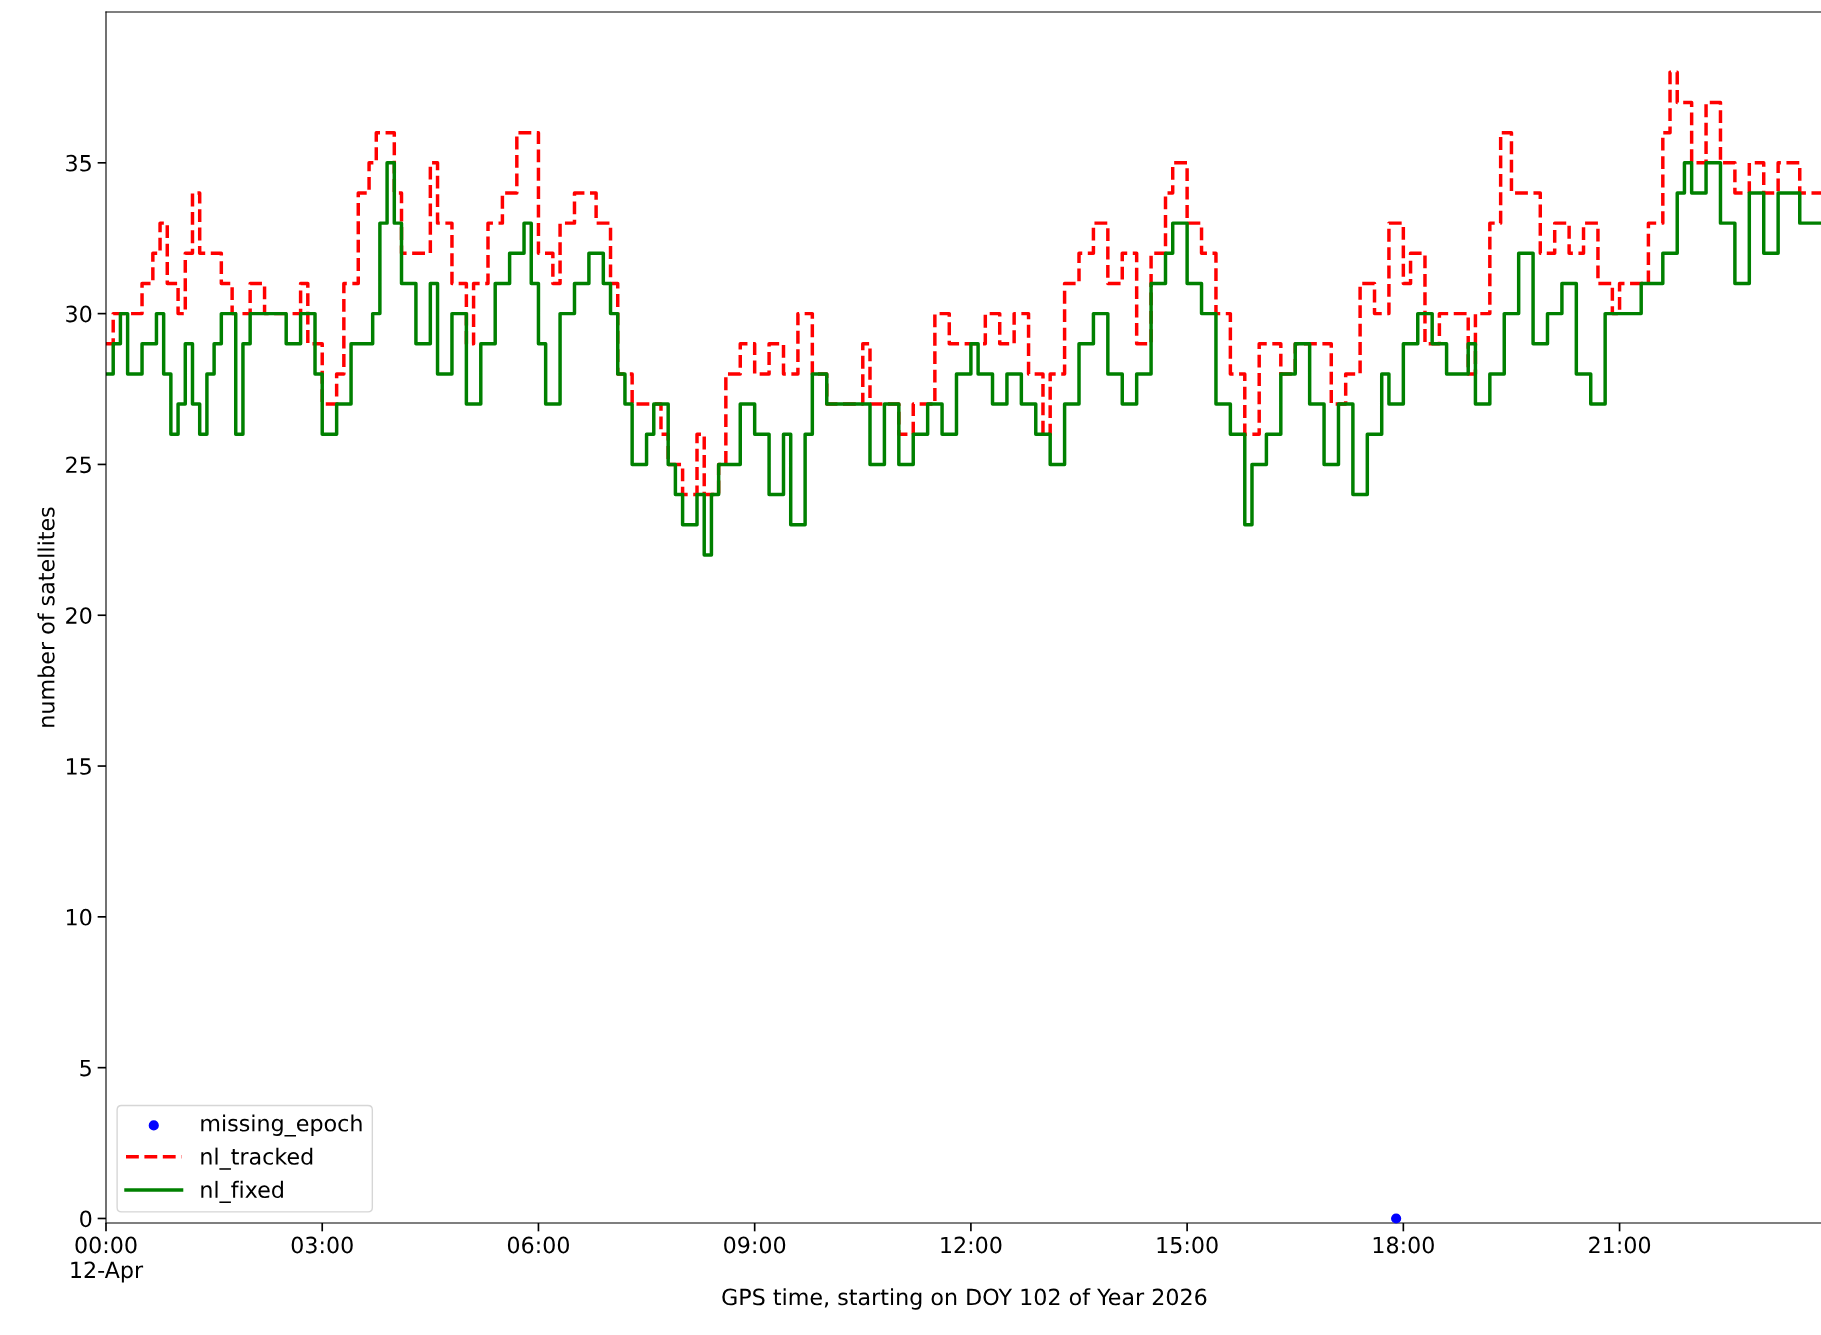  Describe the element at coordinates (107, 1259) in the screenshot. I see `x-tick-label: 00:00 12-Apr` at that location.